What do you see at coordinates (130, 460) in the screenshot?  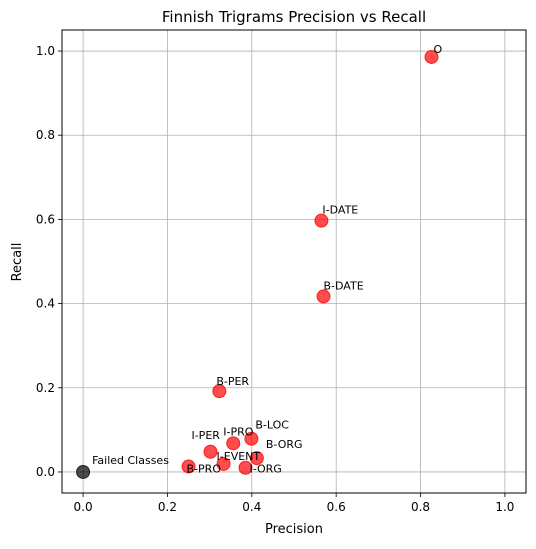 I see `point-label: Failed Classes` at bounding box center [130, 460].